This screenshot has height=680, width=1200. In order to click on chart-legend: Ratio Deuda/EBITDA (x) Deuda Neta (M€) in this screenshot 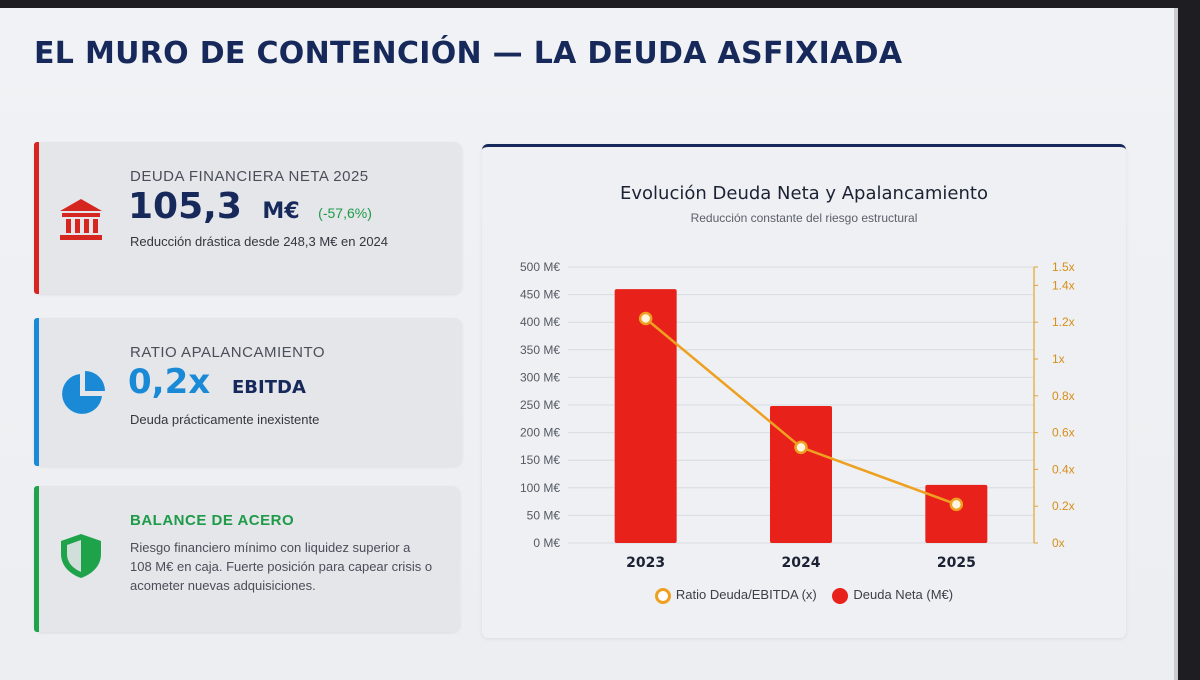, I will do `click(804, 595)`.